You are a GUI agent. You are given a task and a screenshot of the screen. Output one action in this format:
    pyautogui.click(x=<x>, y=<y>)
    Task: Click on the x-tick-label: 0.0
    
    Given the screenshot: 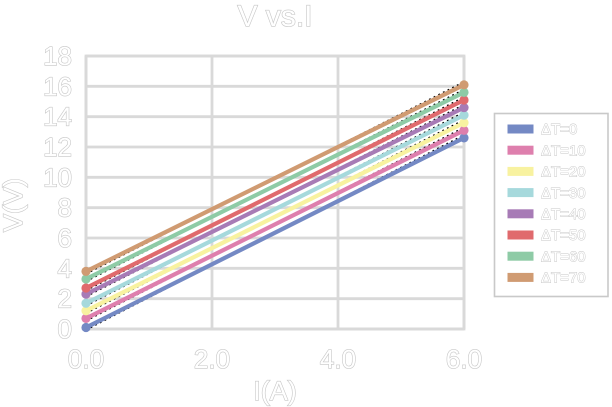 What is the action you would take?
    pyautogui.click(x=86, y=359)
    